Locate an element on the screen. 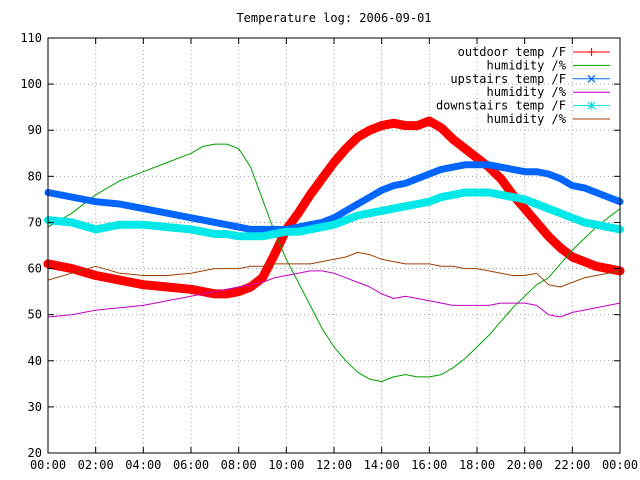 This screenshot has height=480, width=640. y-tick-label: 60 is located at coordinates (35, 269).